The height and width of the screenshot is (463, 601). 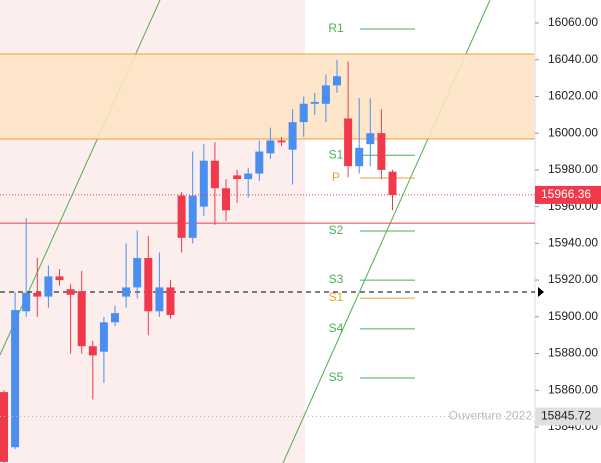 I want to click on price-tag-label: 15845.72, so click(x=566, y=416).